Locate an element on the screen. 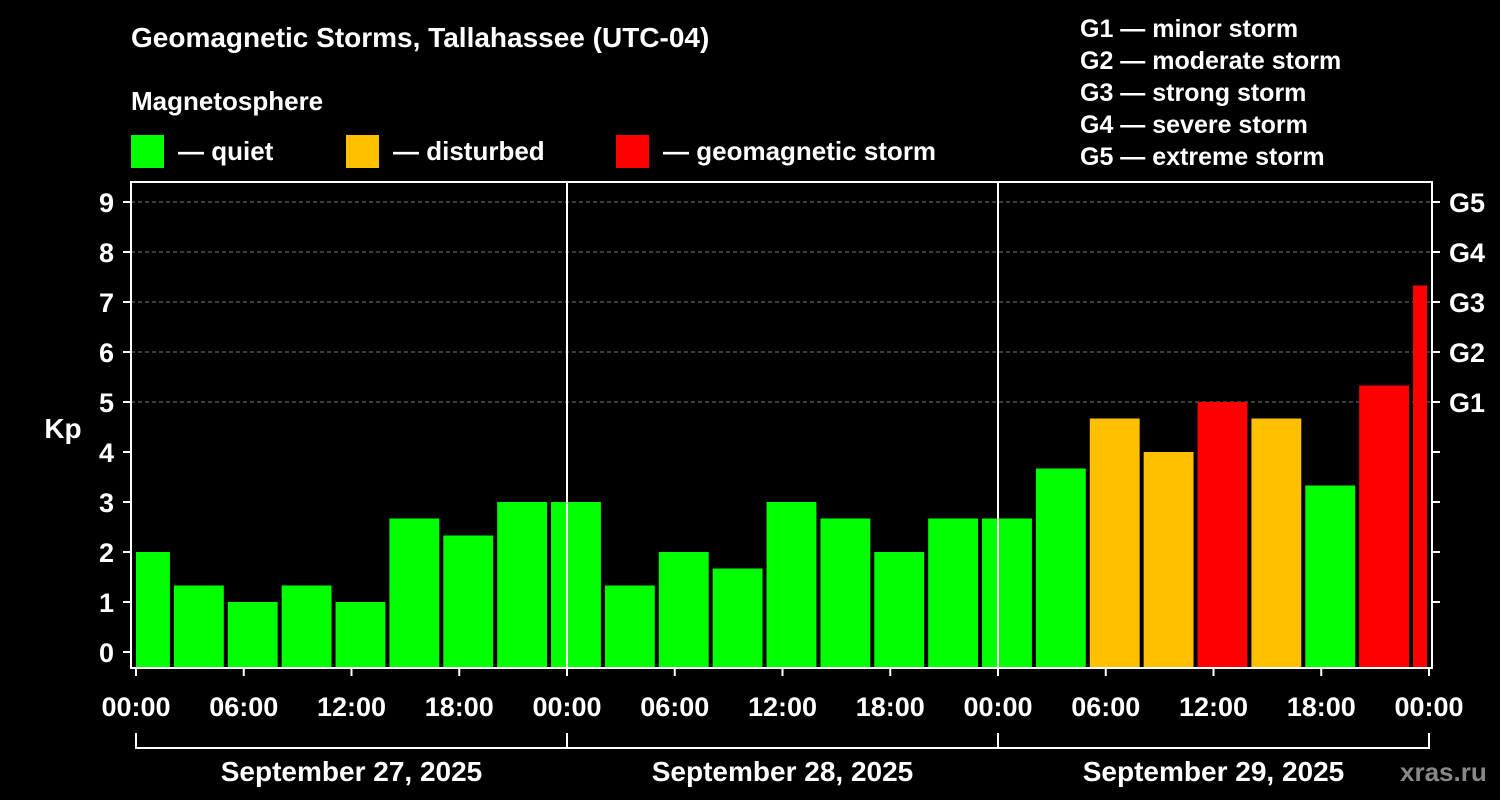 The height and width of the screenshot is (800, 1500). g-level-label: G1 is located at coordinates (1467, 403).